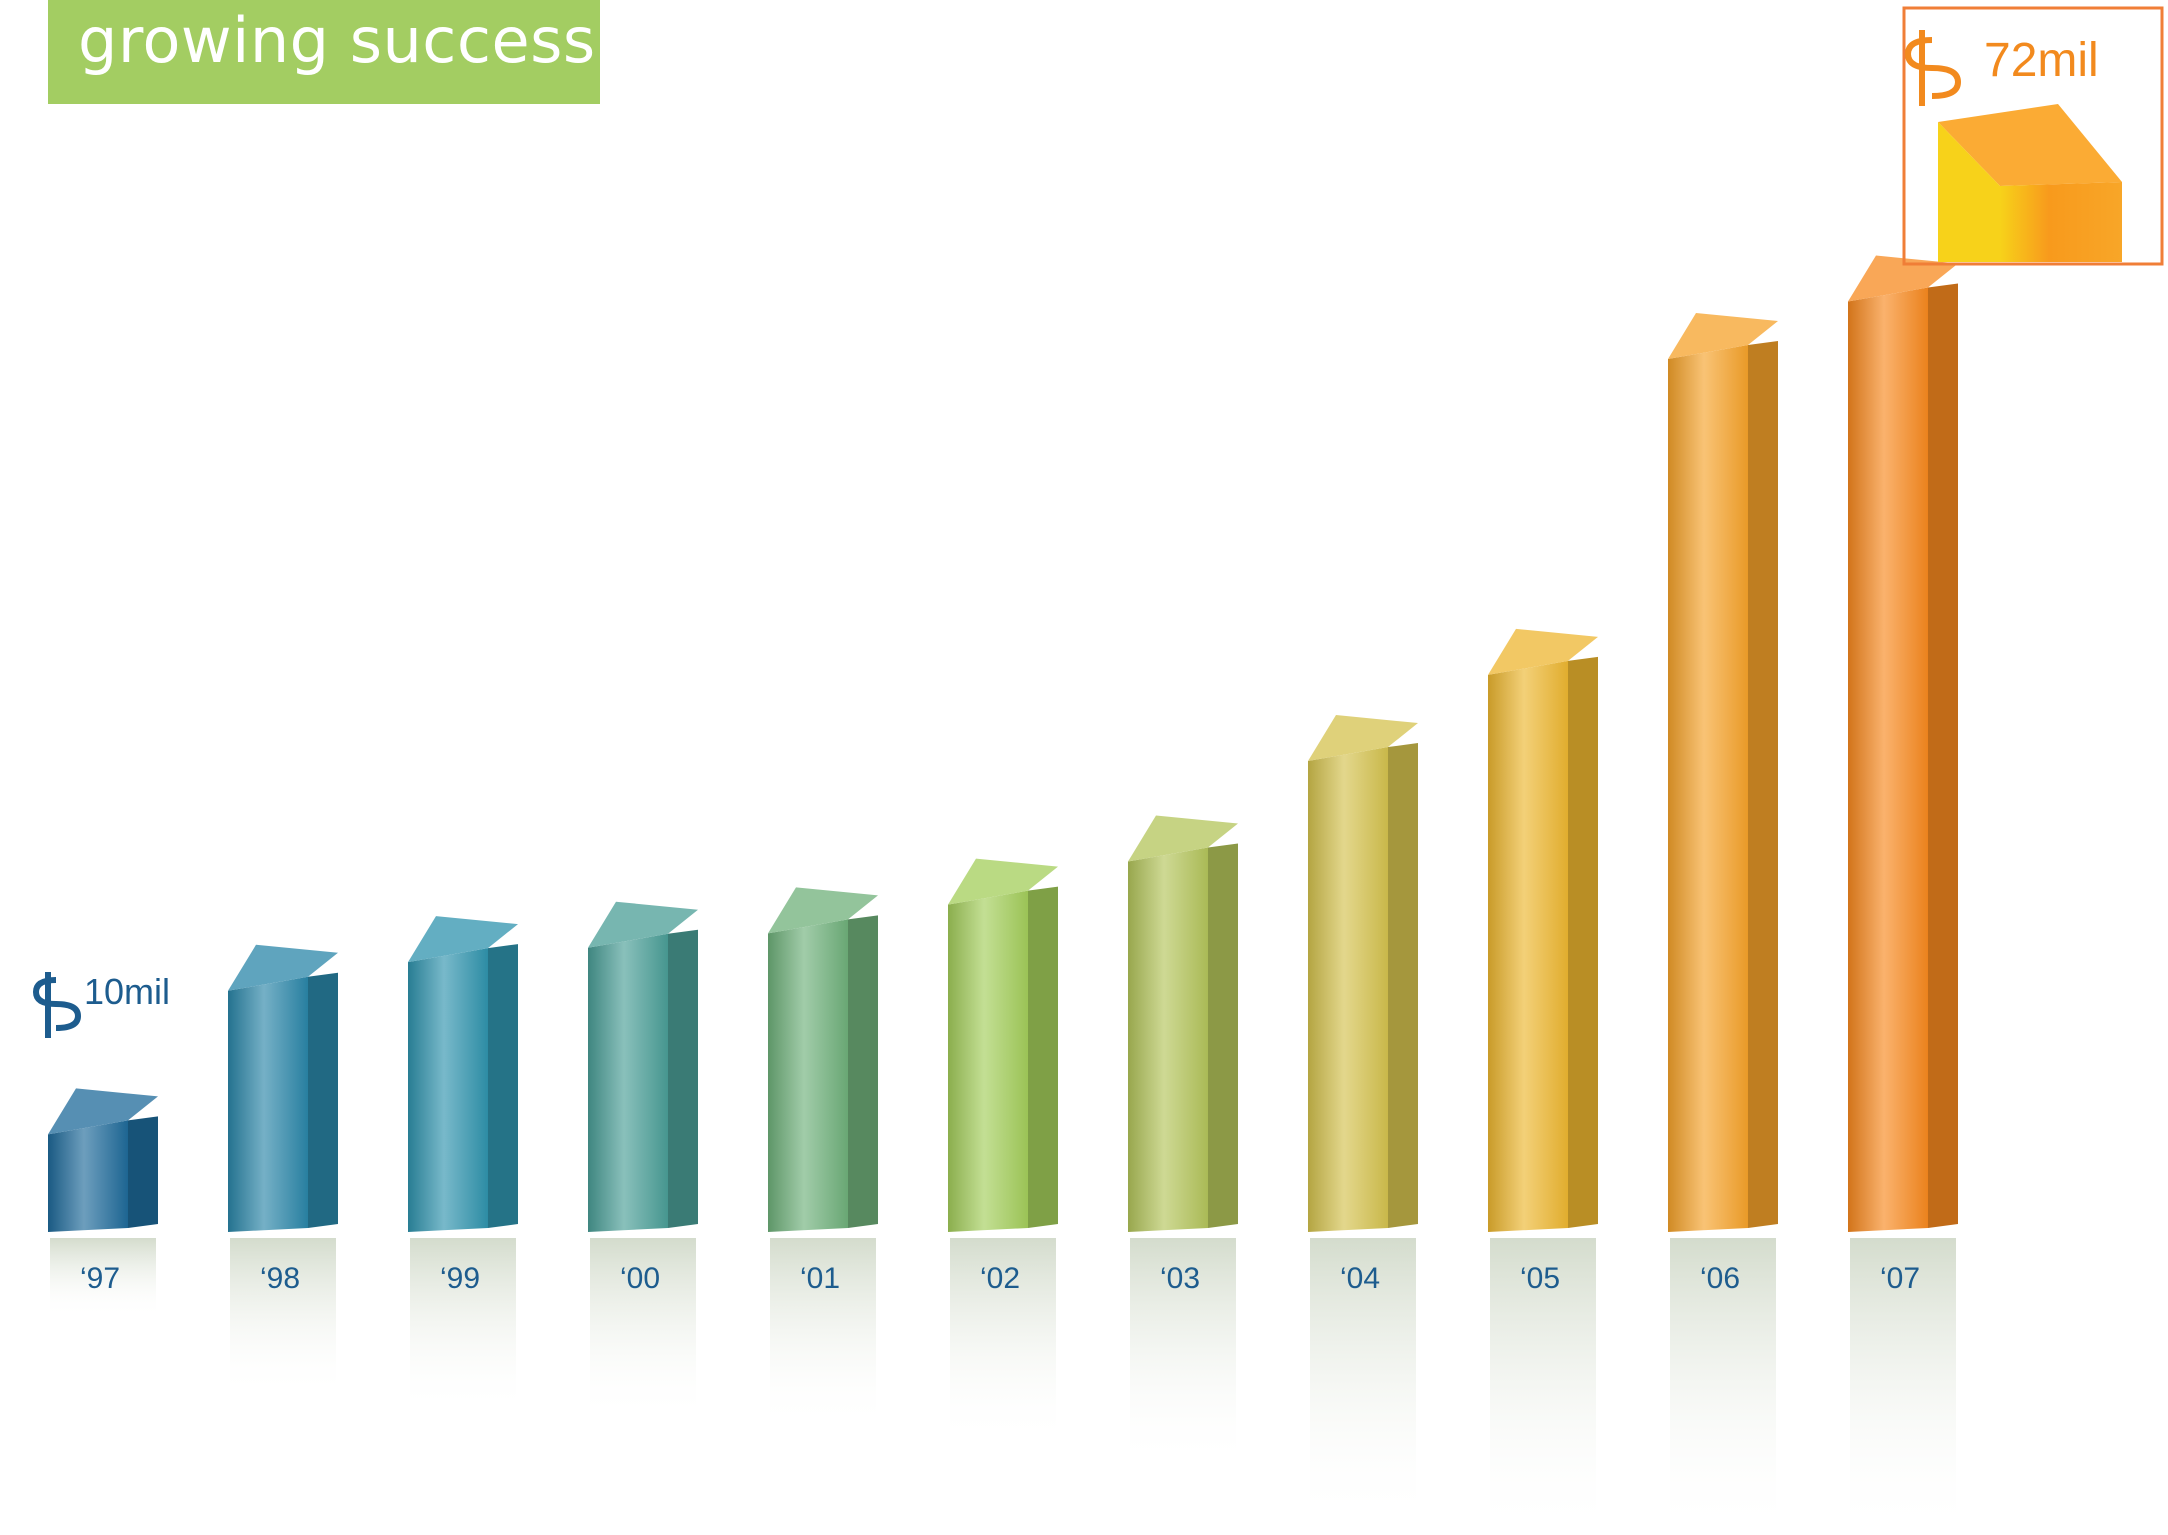  Describe the element at coordinates (1720, 1278) in the screenshot. I see `tick-label: ‘06` at that location.